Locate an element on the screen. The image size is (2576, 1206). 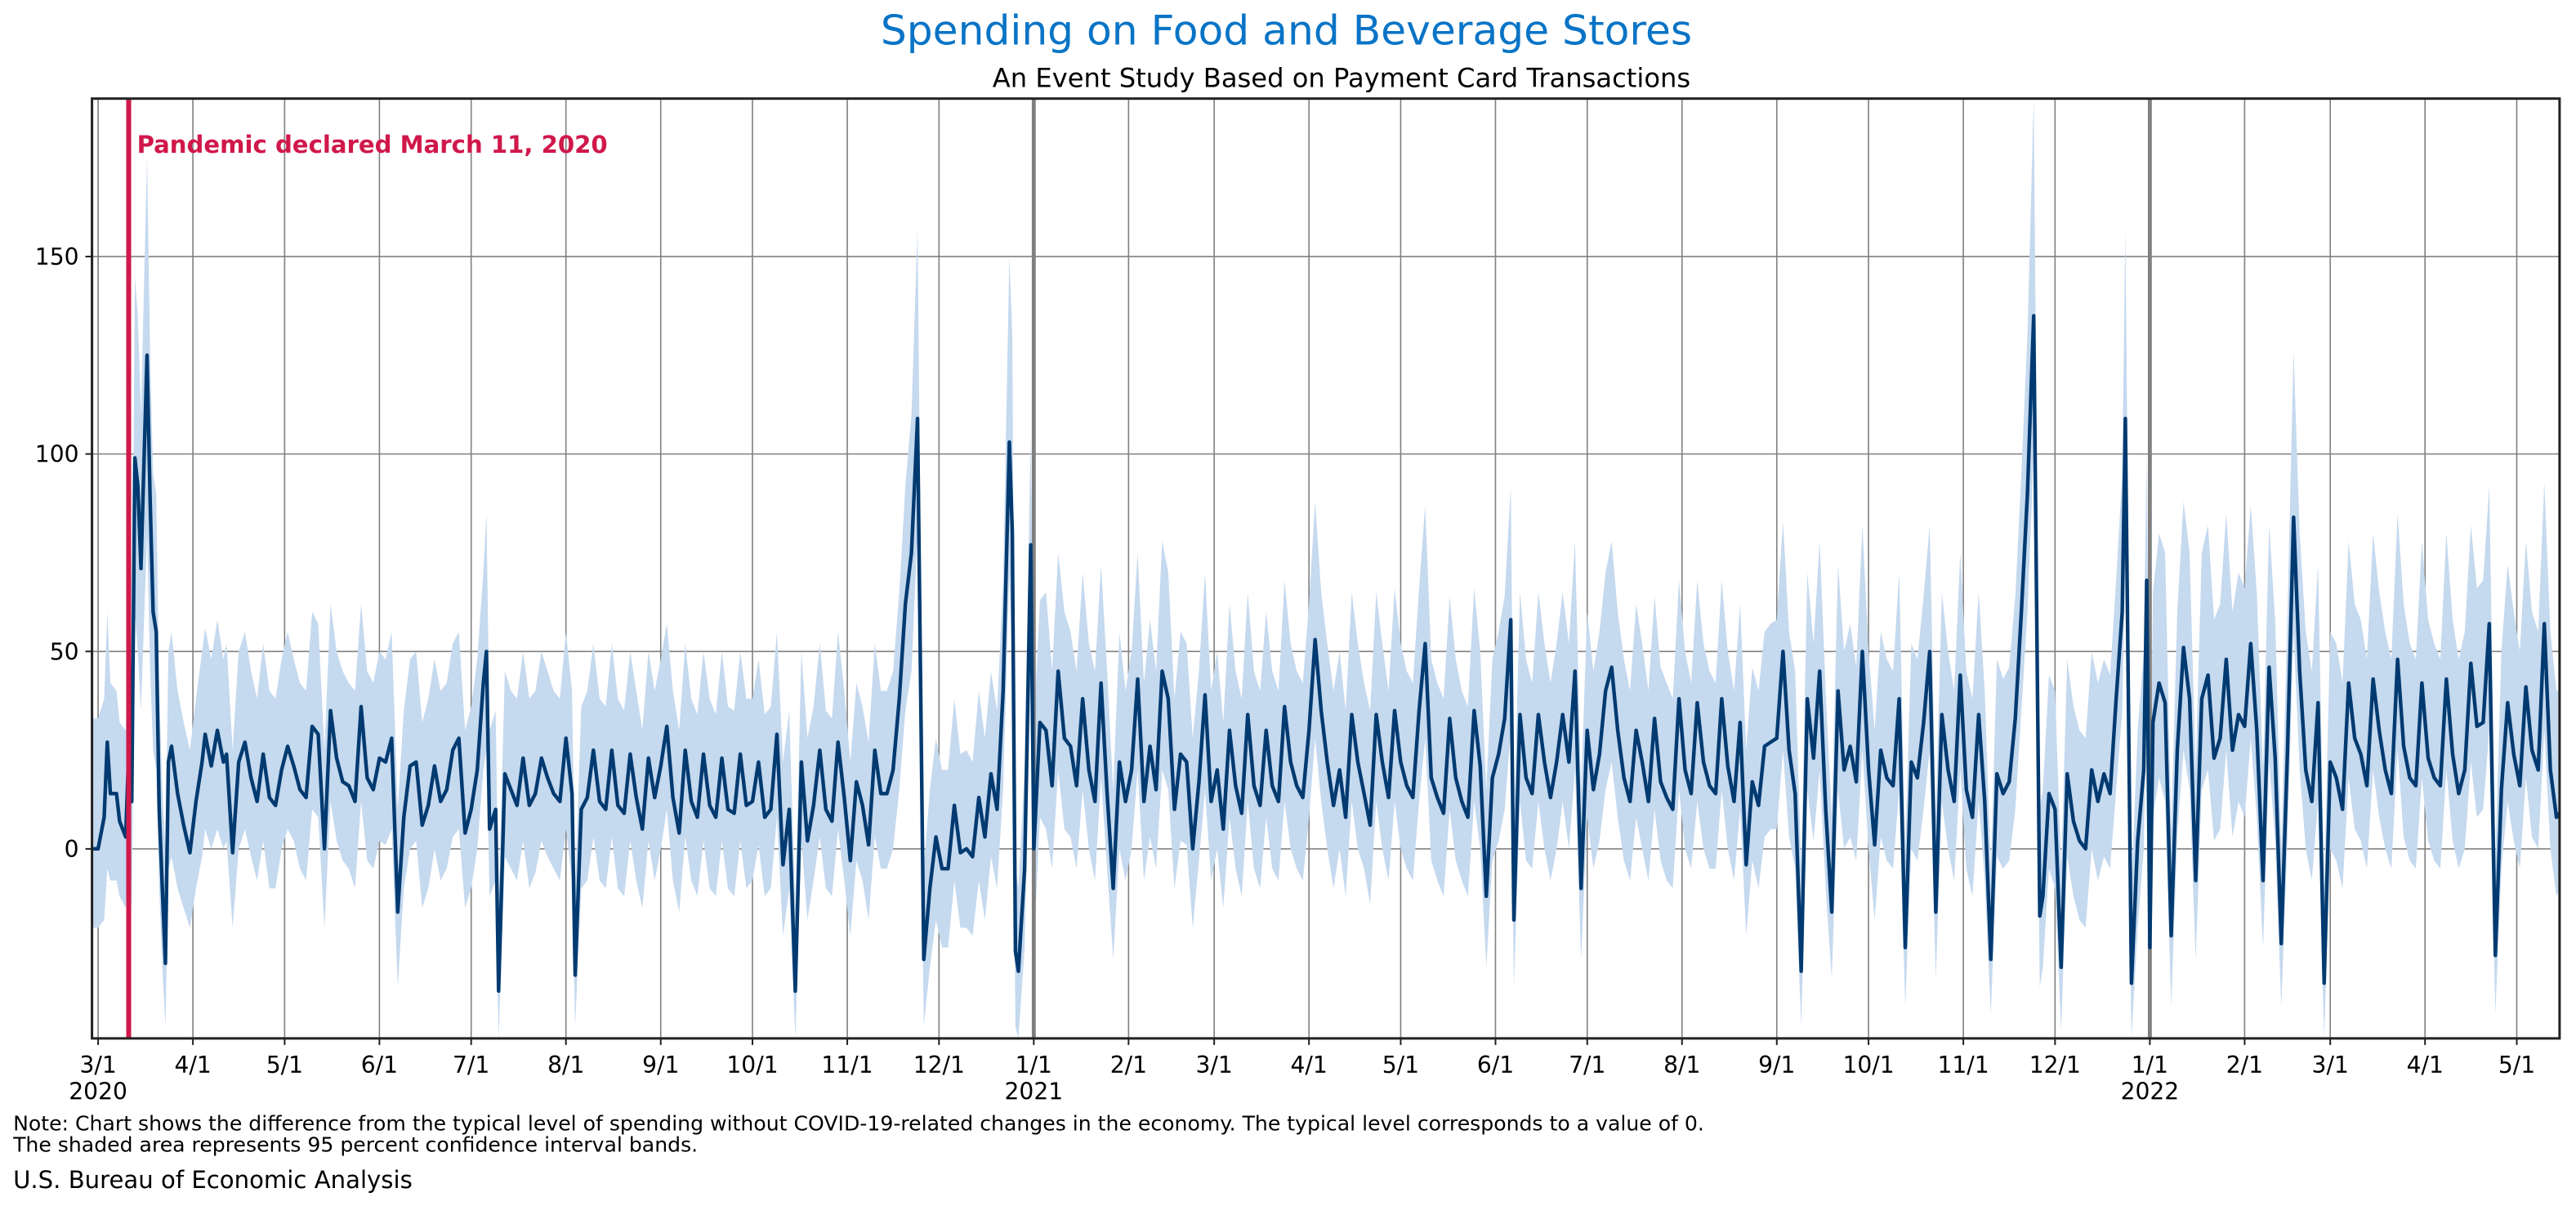
y-axis: 0 50 100 150 is located at coordinates (64, 553).